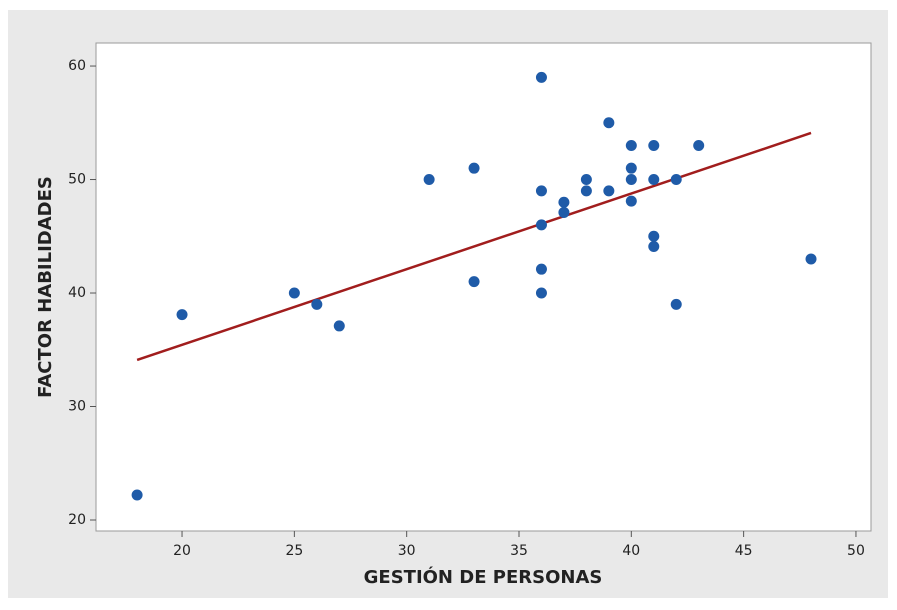 This screenshot has height=610, width=897. I want to click on y-tick-label: 50, so click(77, 180).